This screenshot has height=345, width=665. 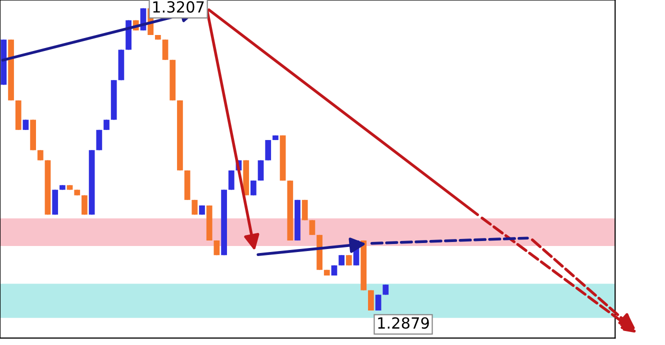 What do you see at coordinates (403, 323) in the screenshot?
I see `annotation: 1.2879` at bounding box center [403, 323].